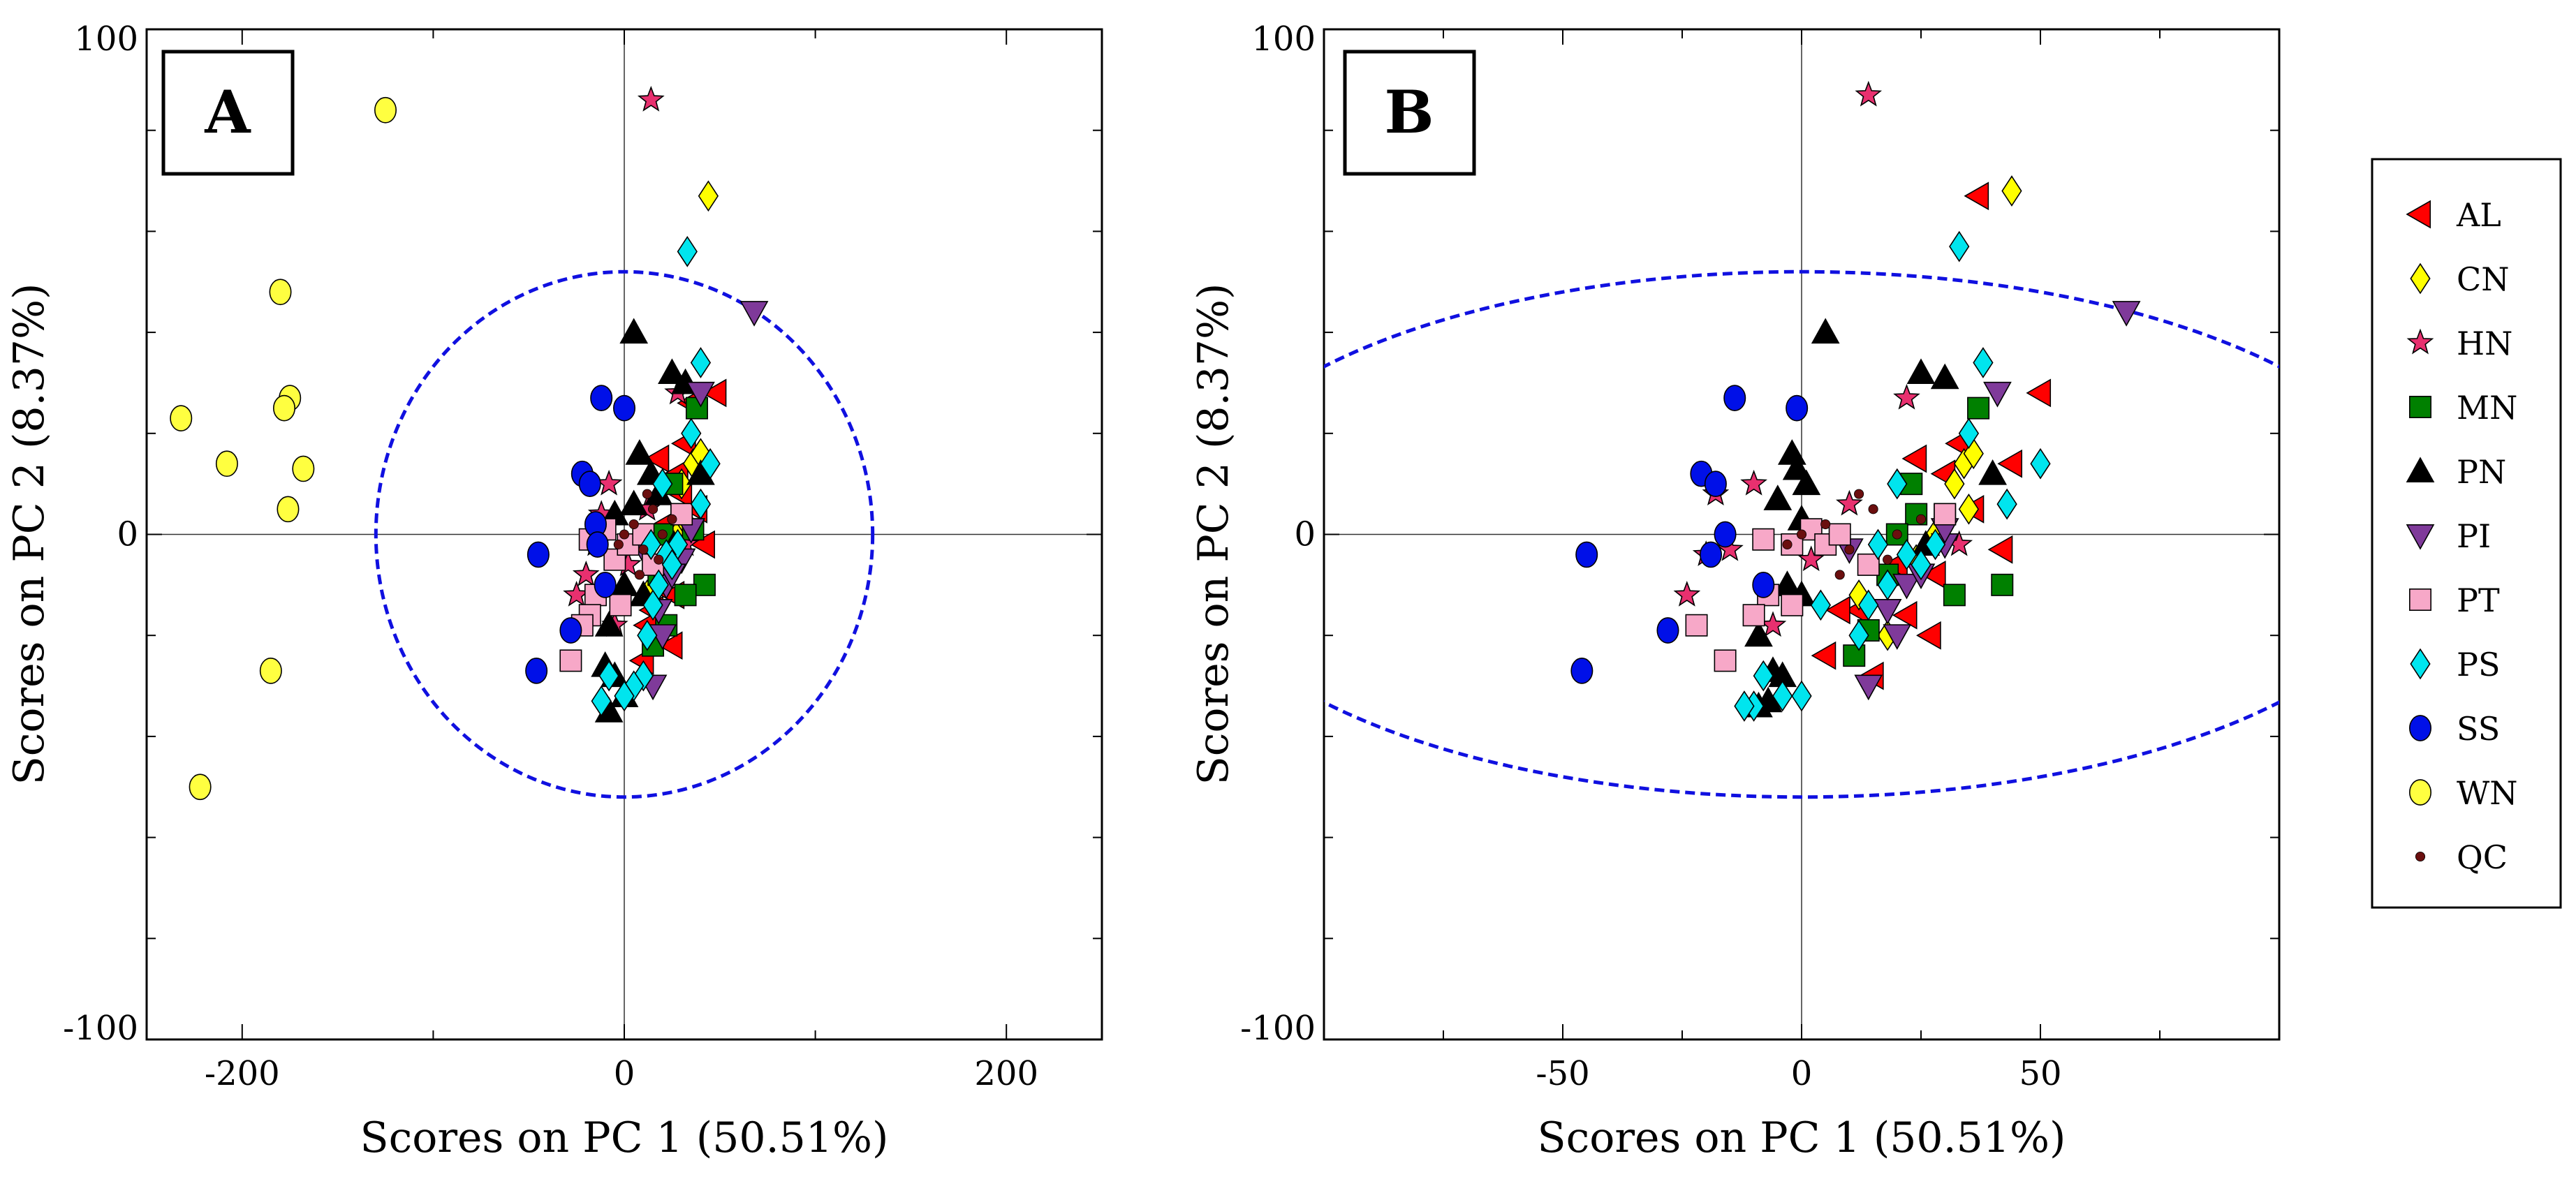  What do you see at coordinates (2420, 599) in the screenshot?
I see `legend-marker-pt` at bounding box center [2420, 599].